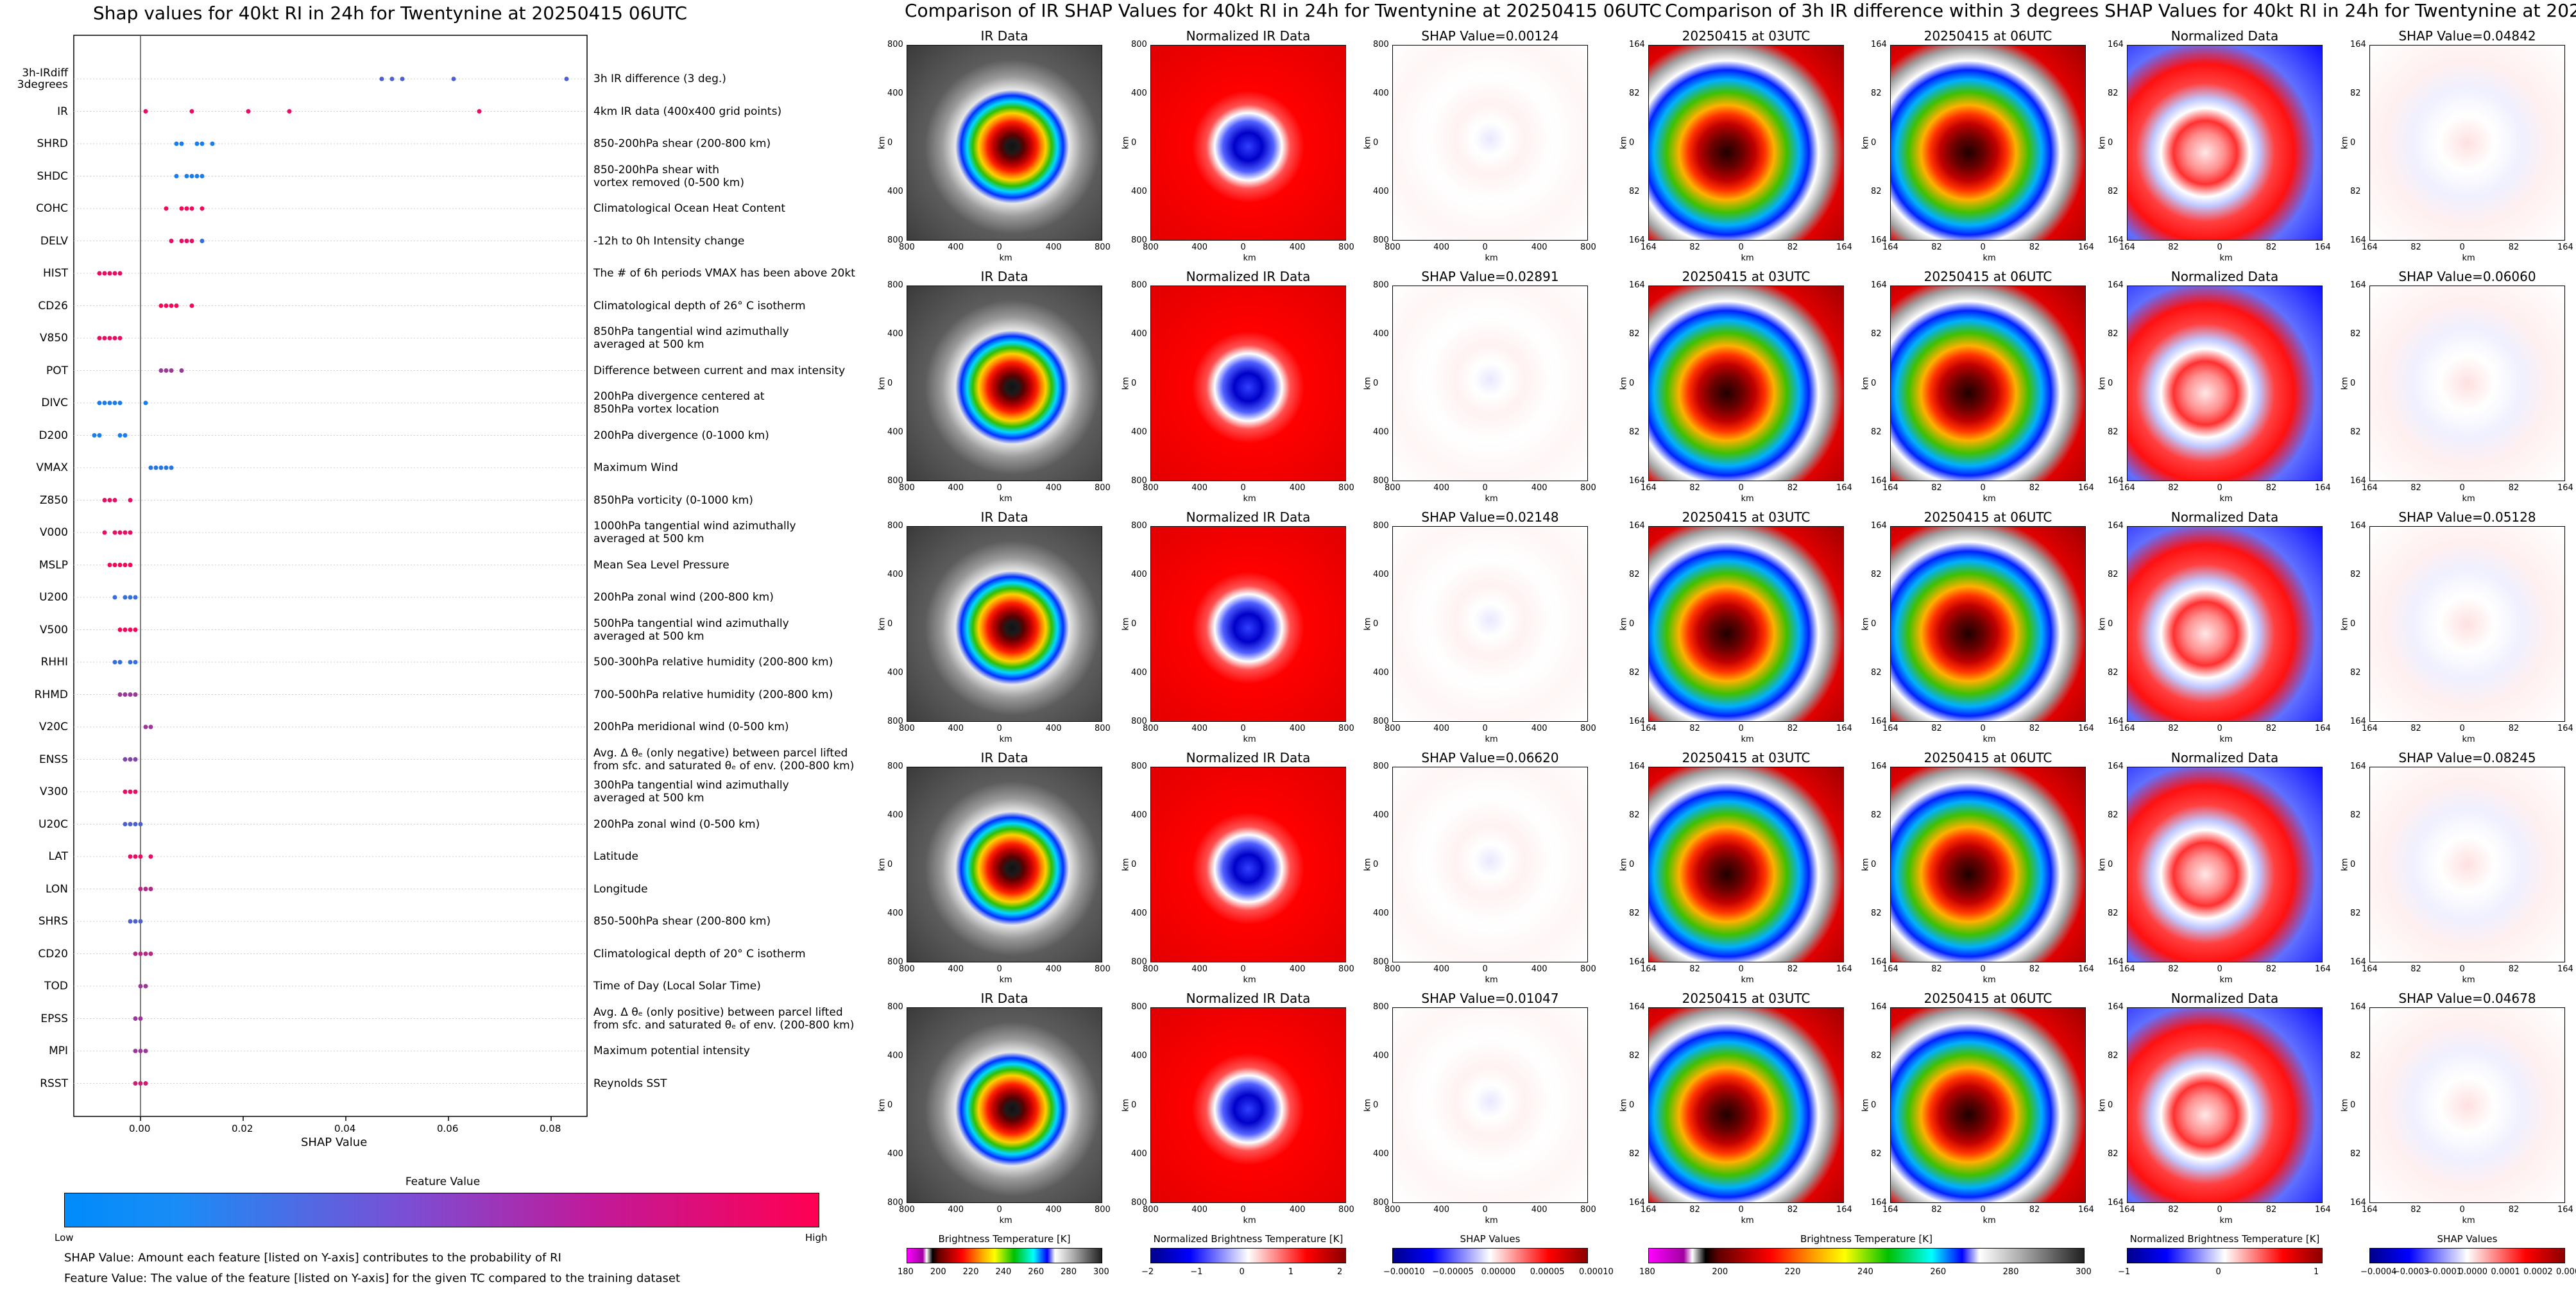 This screenshot has height=1289, width=2576. I want to click on colorbar-tick-label: 180, so click(1647, 1272).